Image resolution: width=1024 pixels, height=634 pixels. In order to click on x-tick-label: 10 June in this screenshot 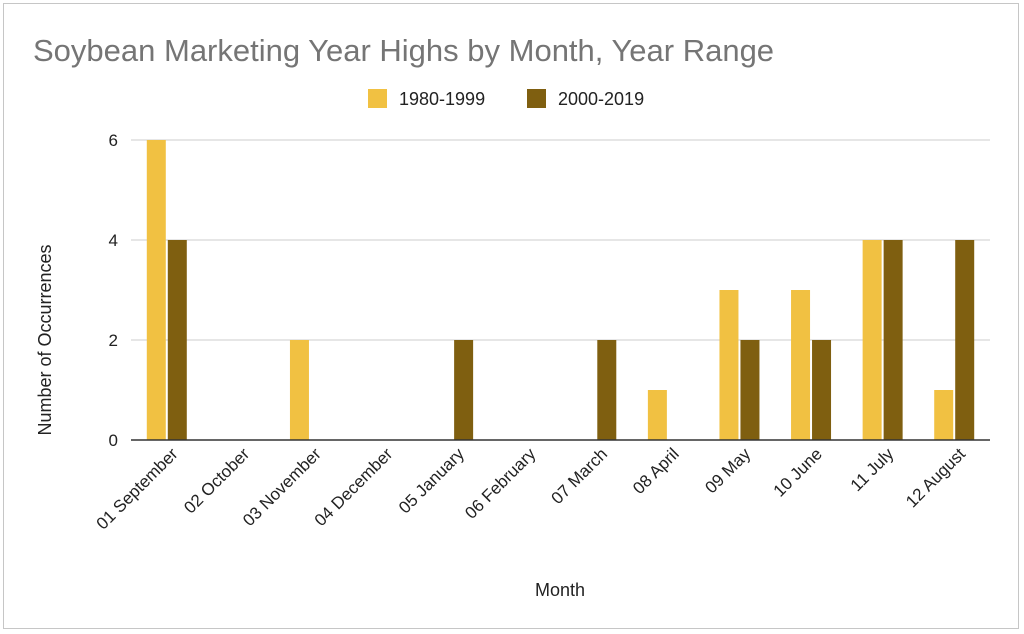, I will do `click(798, 472)`.